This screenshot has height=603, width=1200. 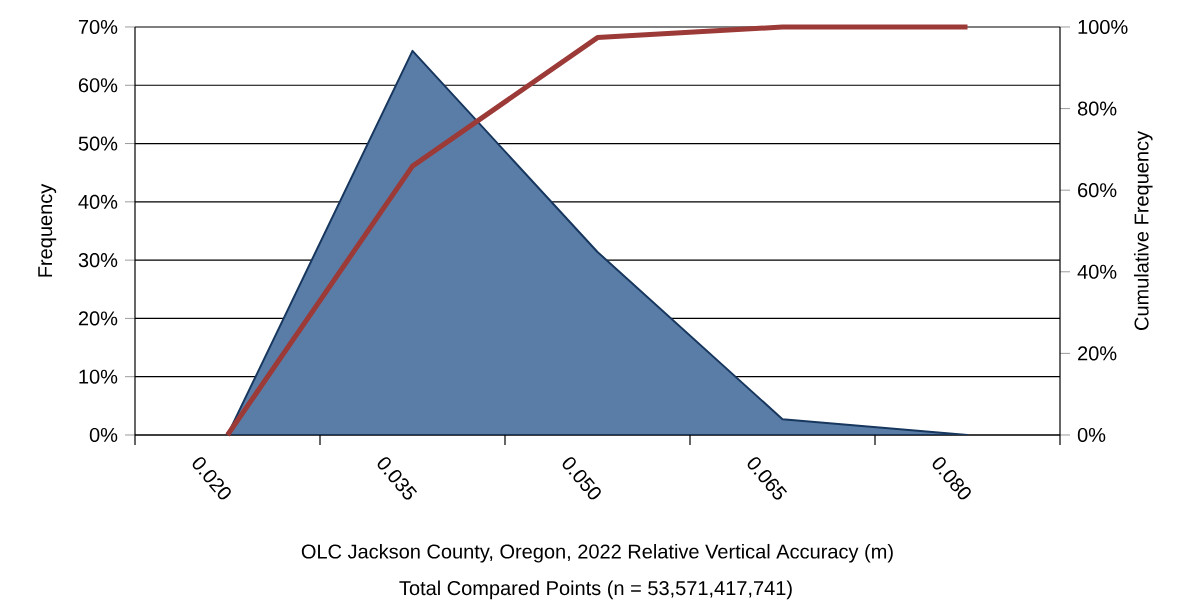 What do you see at coordinates (1097, 190) in the screenshot?
I see `y2-tick-label: 60%` at bounding box center [1097, 190].